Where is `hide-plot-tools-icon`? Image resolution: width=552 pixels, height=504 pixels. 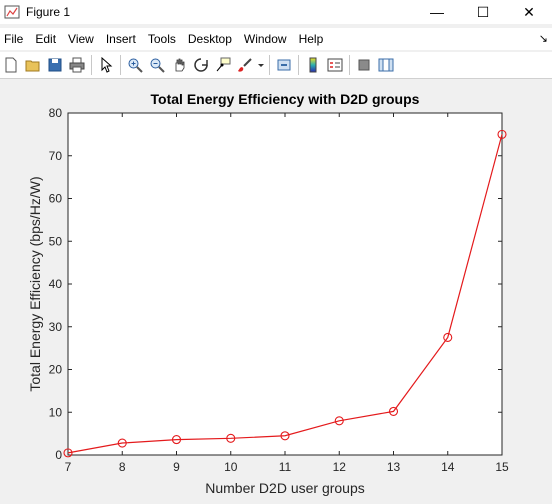
hide-plot-tools-icon is located at coordinates (364, 65).